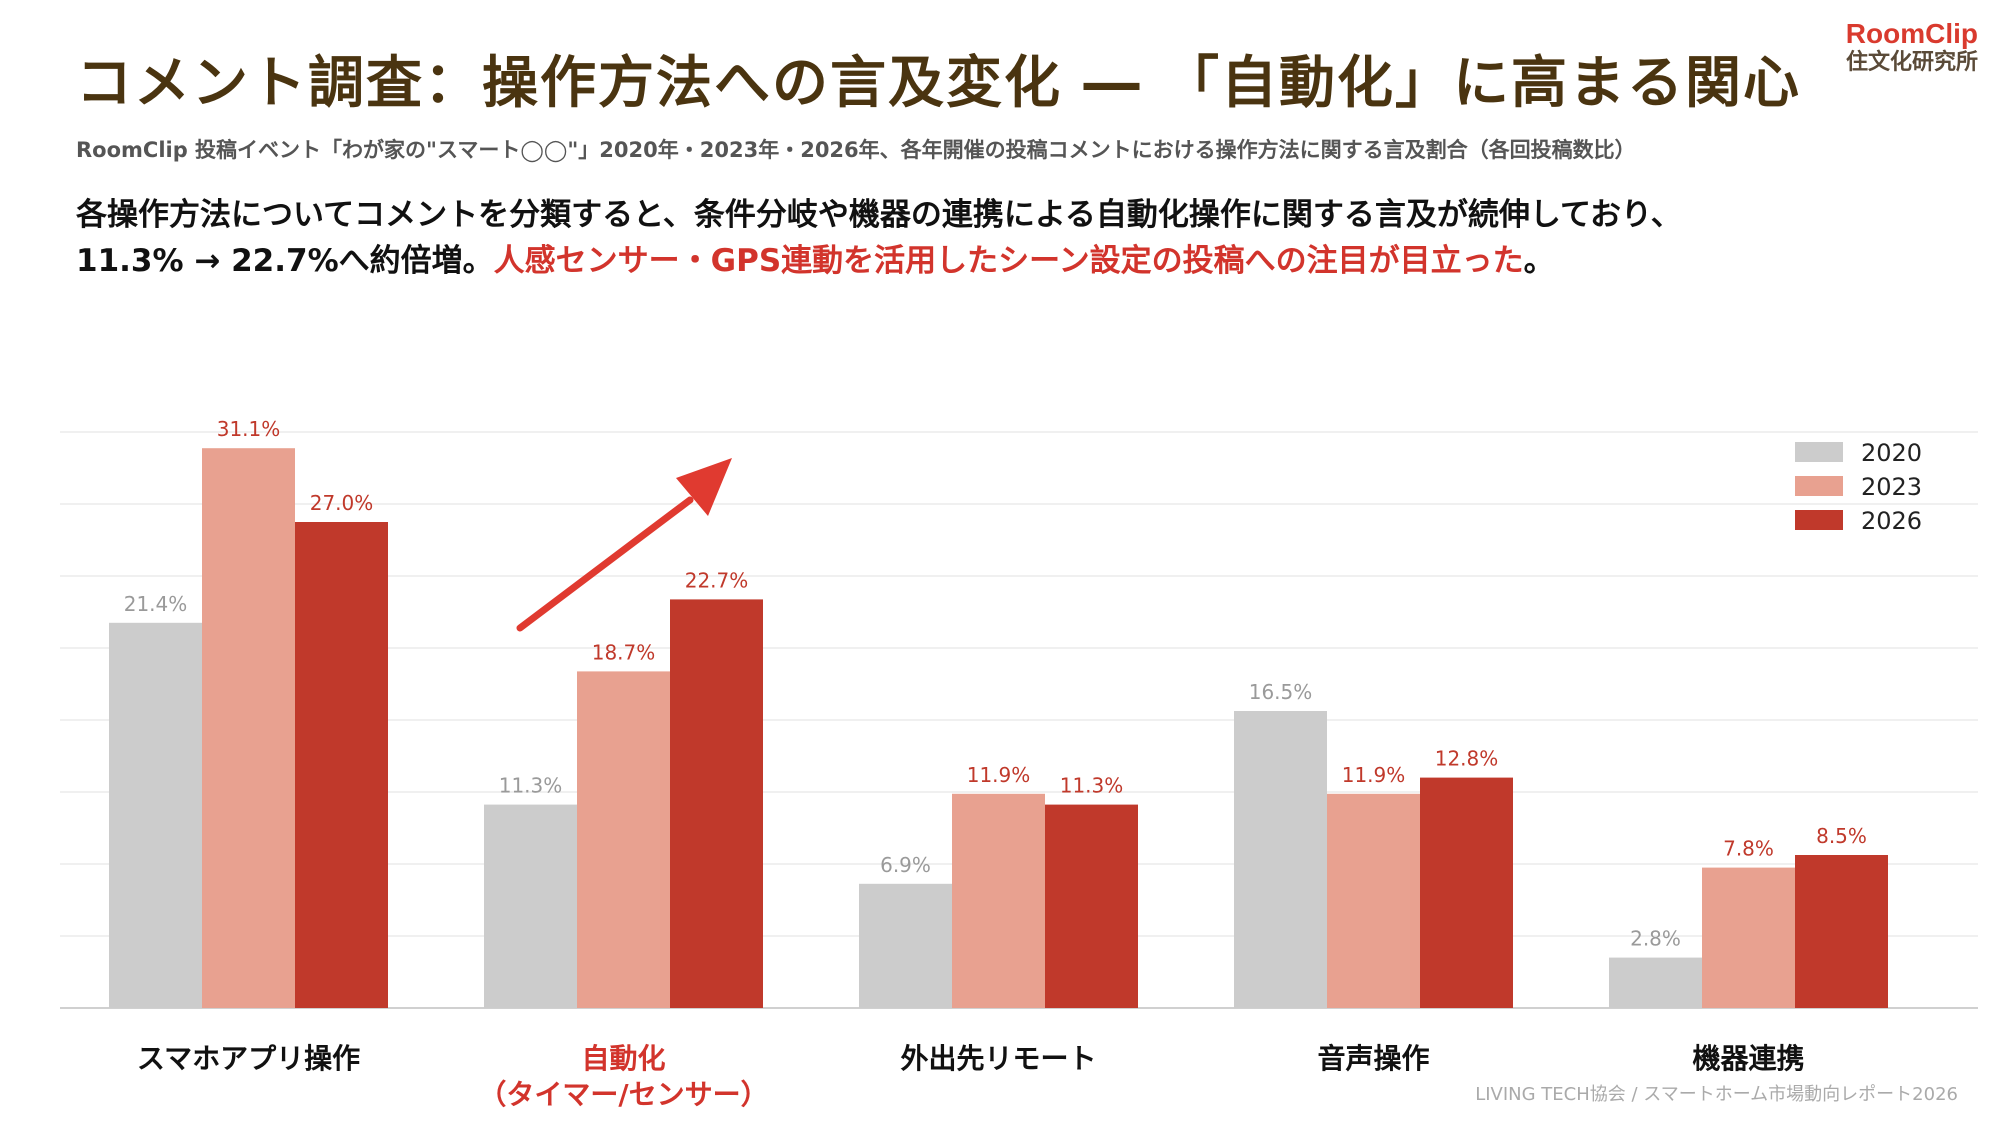 The image size is (1998, 1125). I want to click on logo: RoomClip 住文化研究所, so click(1912, 46).